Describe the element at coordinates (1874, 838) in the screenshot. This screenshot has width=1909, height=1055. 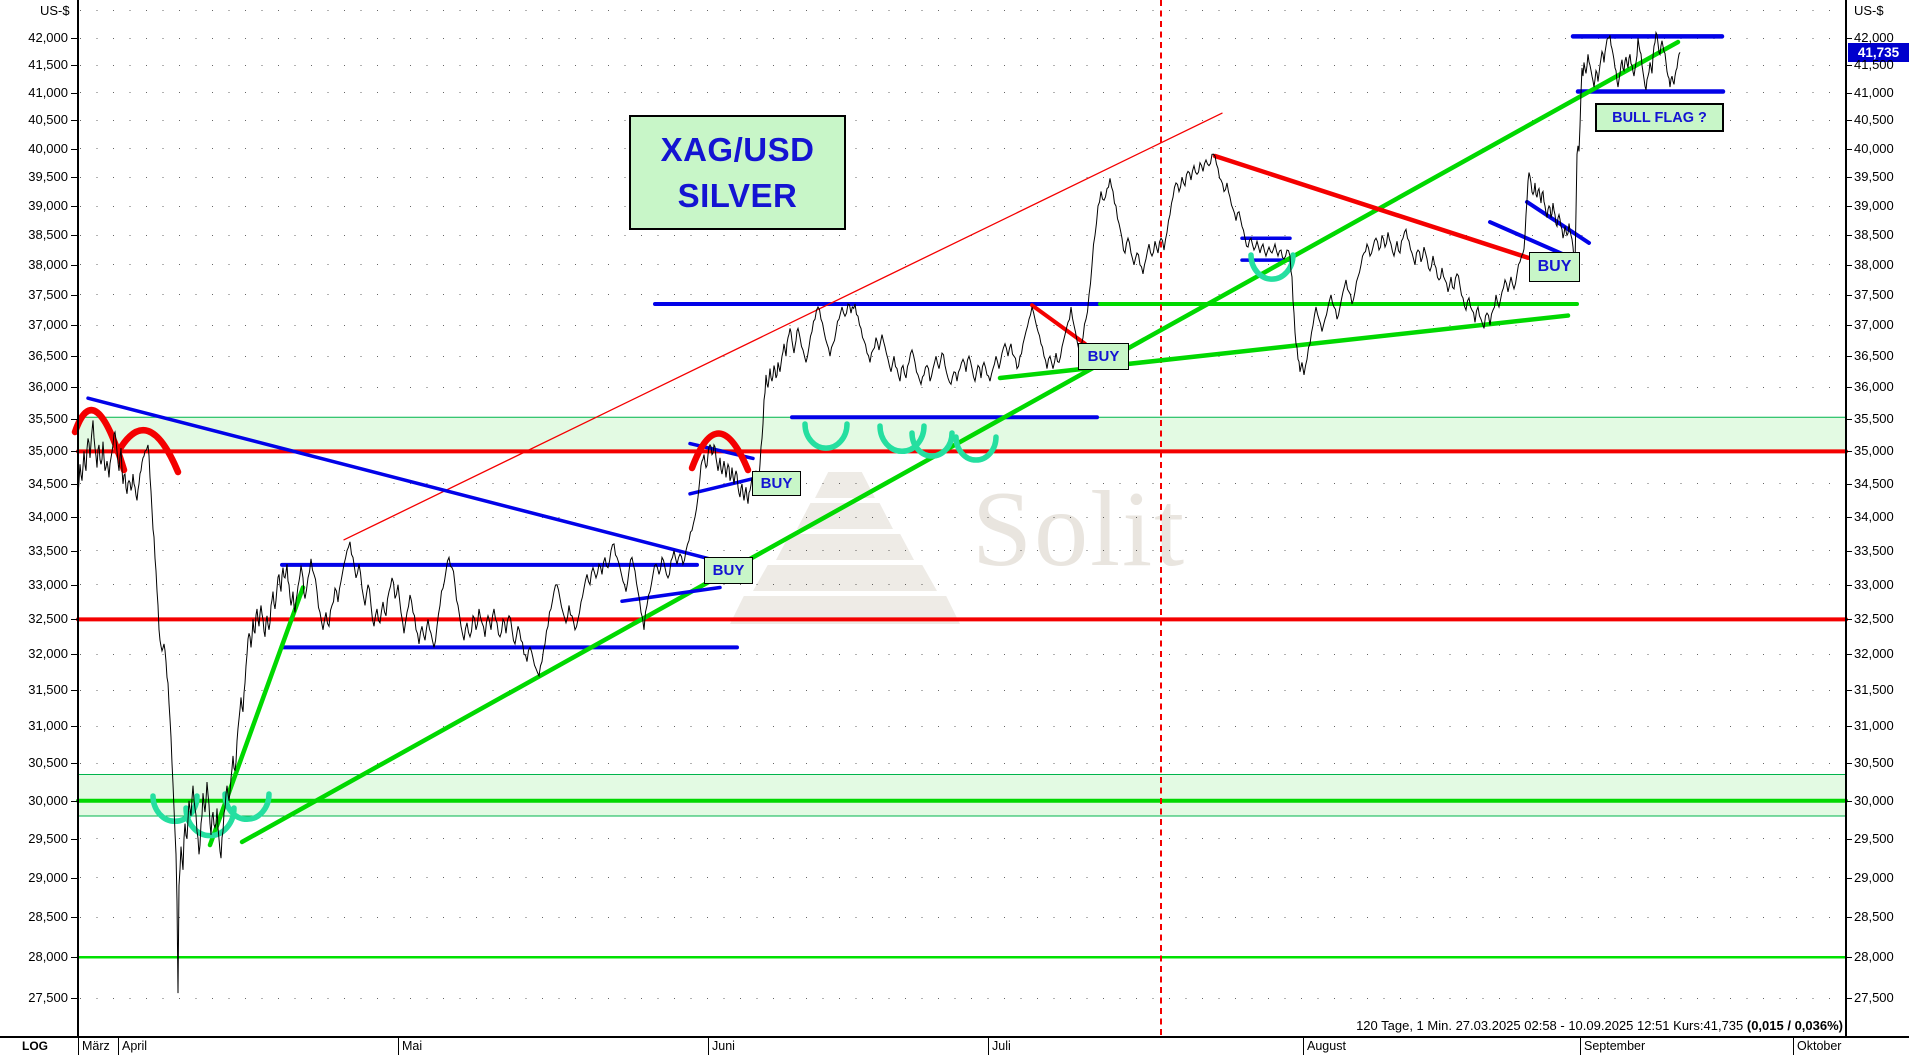
I see `price-axis-label-right: 29,500` at that location.